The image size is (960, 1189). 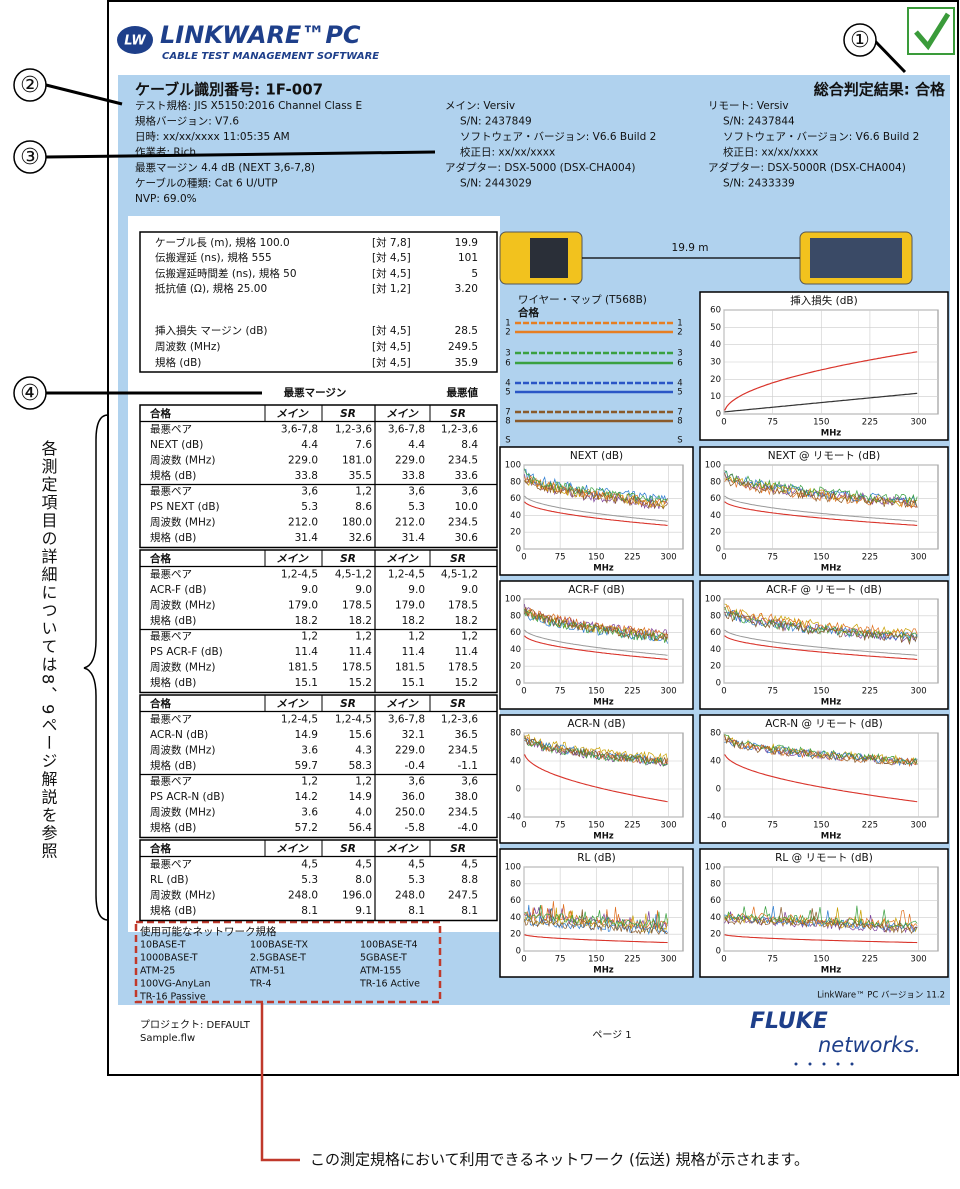 I want to click on row-label: ACR-F (dB), so click(x=178, y=590).